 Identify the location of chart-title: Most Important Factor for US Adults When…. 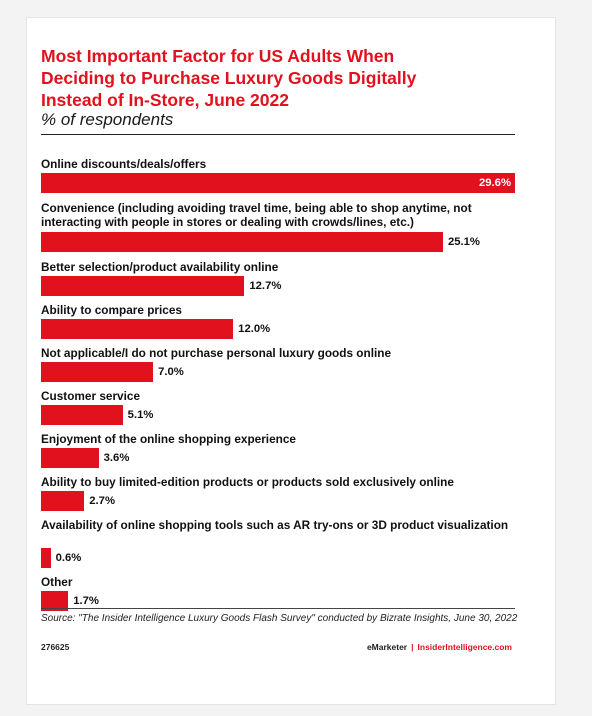
(229, 78).